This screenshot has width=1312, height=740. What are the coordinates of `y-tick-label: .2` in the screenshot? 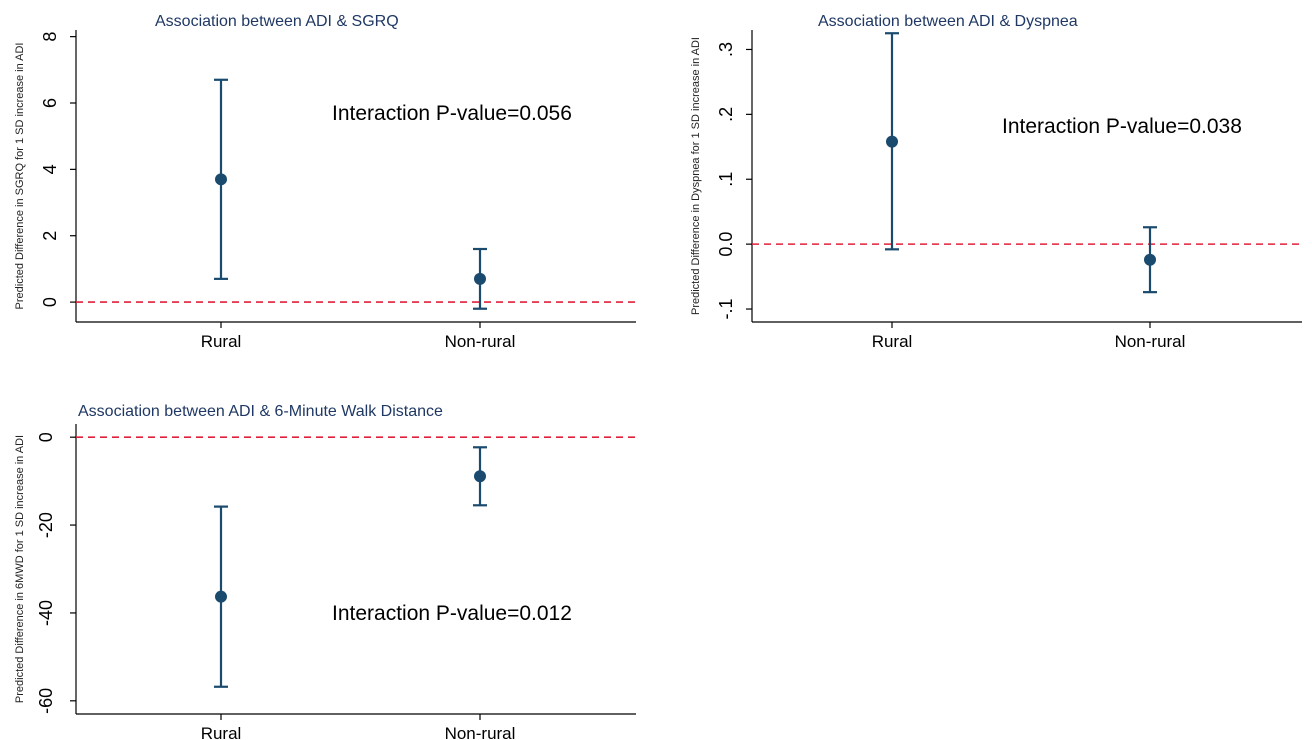 It's located at (726, 114).